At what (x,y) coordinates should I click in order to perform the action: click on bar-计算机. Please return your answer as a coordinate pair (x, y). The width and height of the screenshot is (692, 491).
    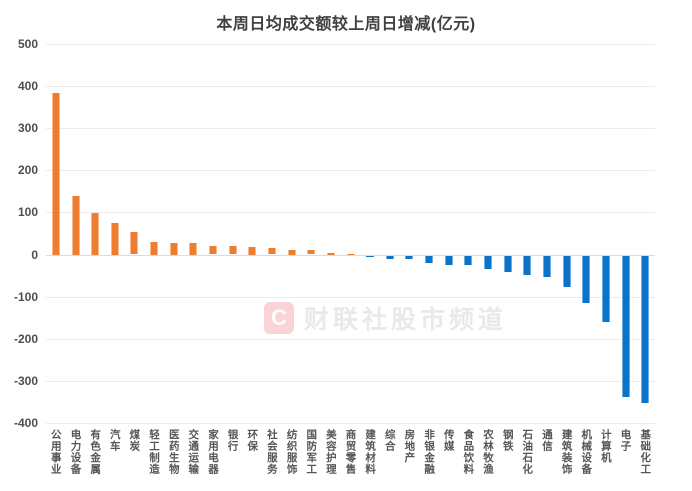
    Looking at the image, I should click on (605, 289).